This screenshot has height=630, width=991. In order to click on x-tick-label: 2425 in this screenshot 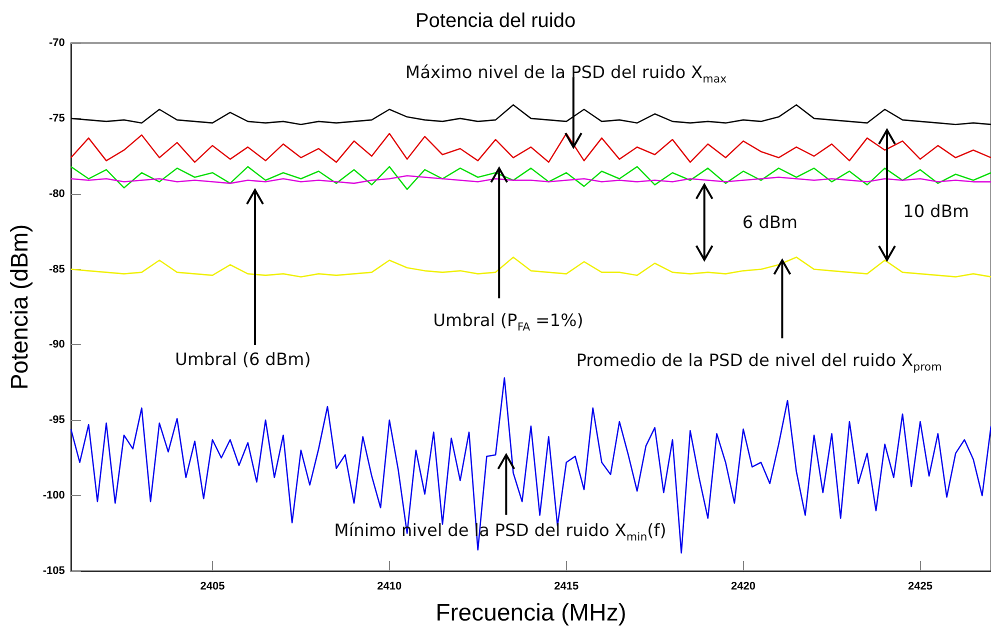, I will do `click(920, 586)`.